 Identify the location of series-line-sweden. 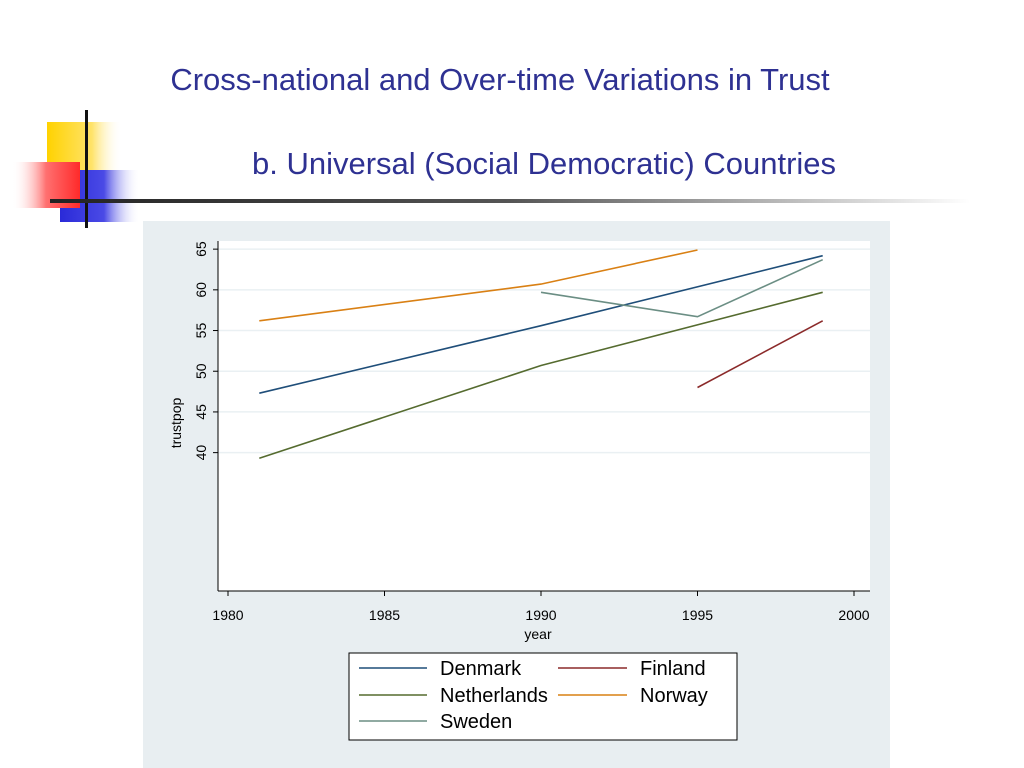
(682, 288).